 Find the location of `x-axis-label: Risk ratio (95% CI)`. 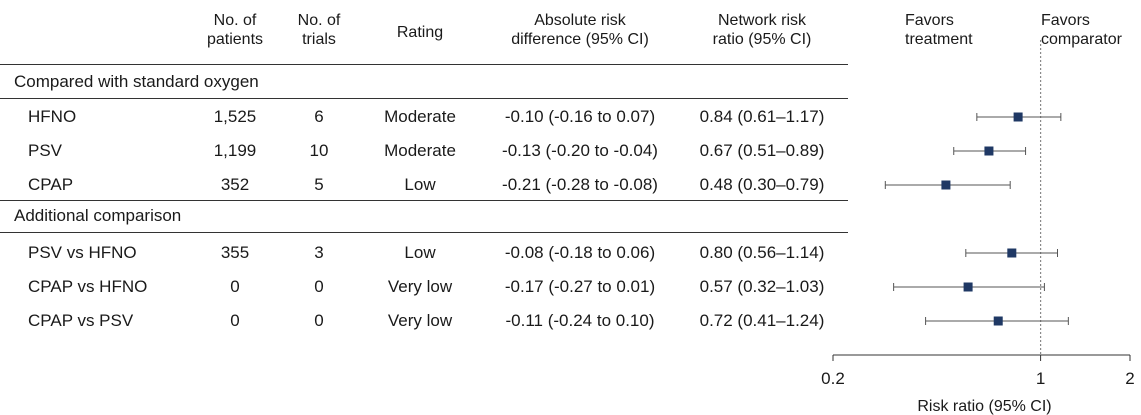

x-axis-label: Risk ratio (95% CI) is located at coordinates (984, 406).